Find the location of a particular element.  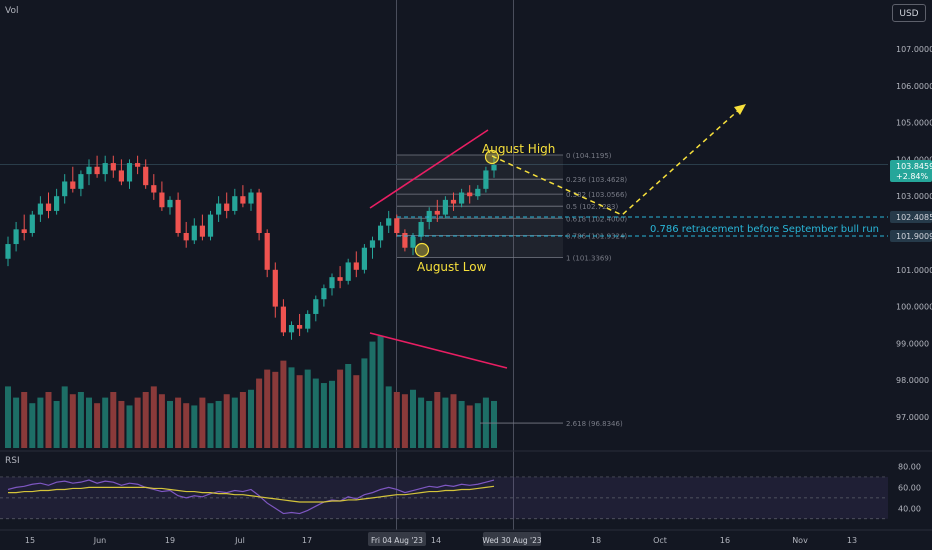

rsi-tick-label: 60.00 is located at coordinates (909, 487).